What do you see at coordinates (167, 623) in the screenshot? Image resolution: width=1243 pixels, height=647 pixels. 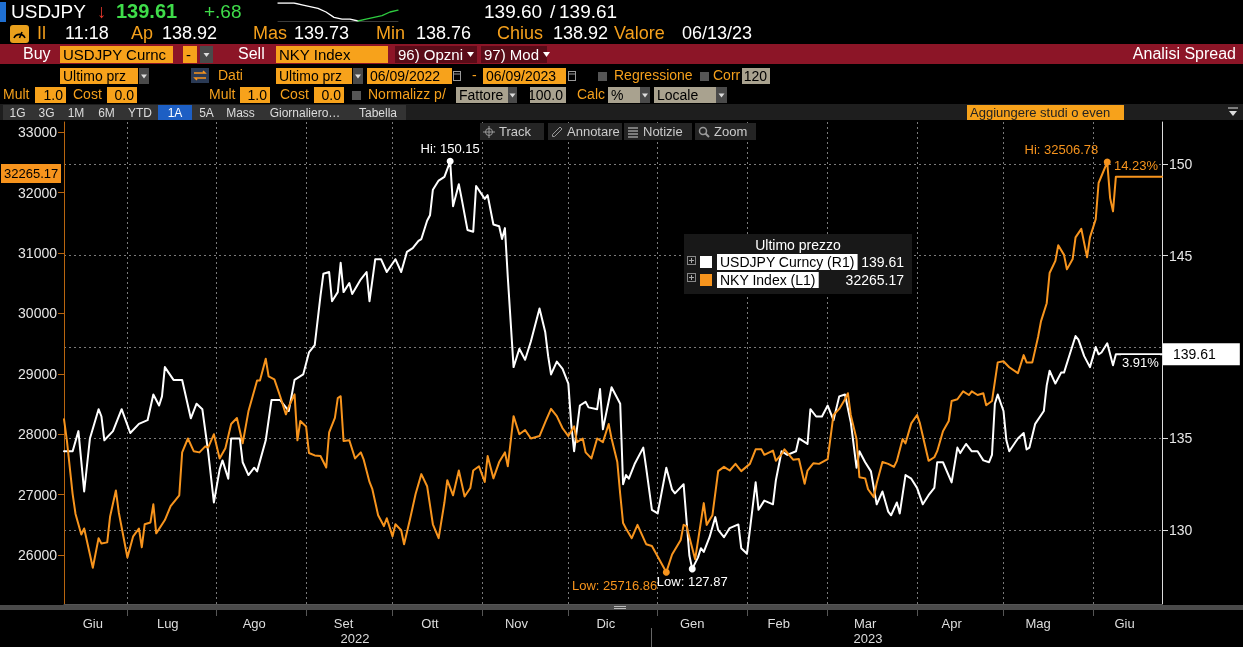 I see `x-tick-label: Lug` at bounding box center [167, 623].